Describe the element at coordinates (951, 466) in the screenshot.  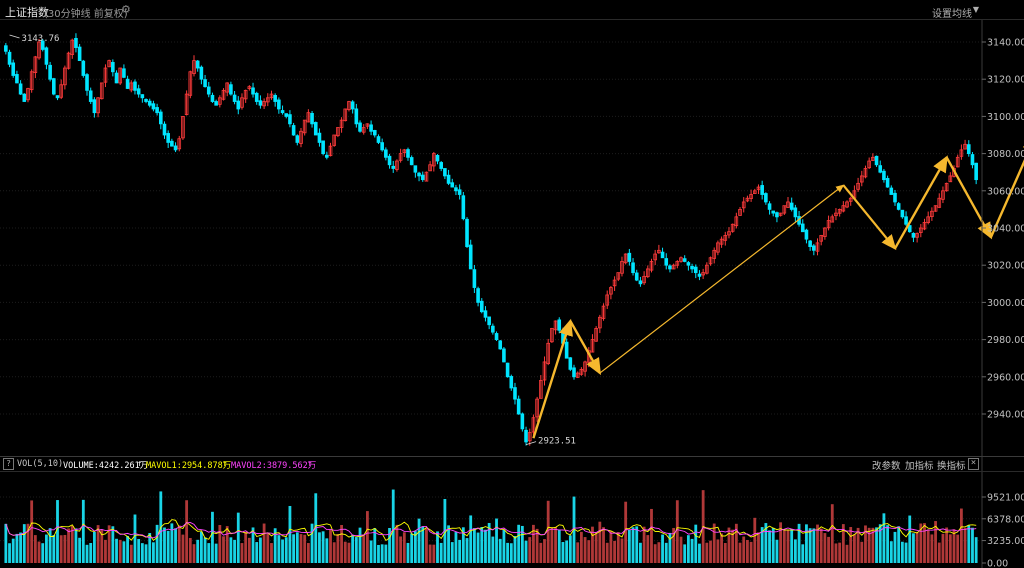
I see `switch-indicator-button: 换指标` at that location.